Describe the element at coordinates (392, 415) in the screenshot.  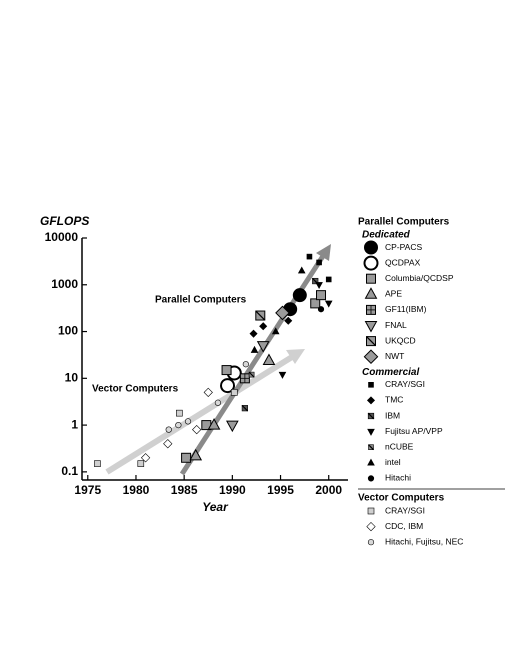
I see `legend-label: IBM` at that location.